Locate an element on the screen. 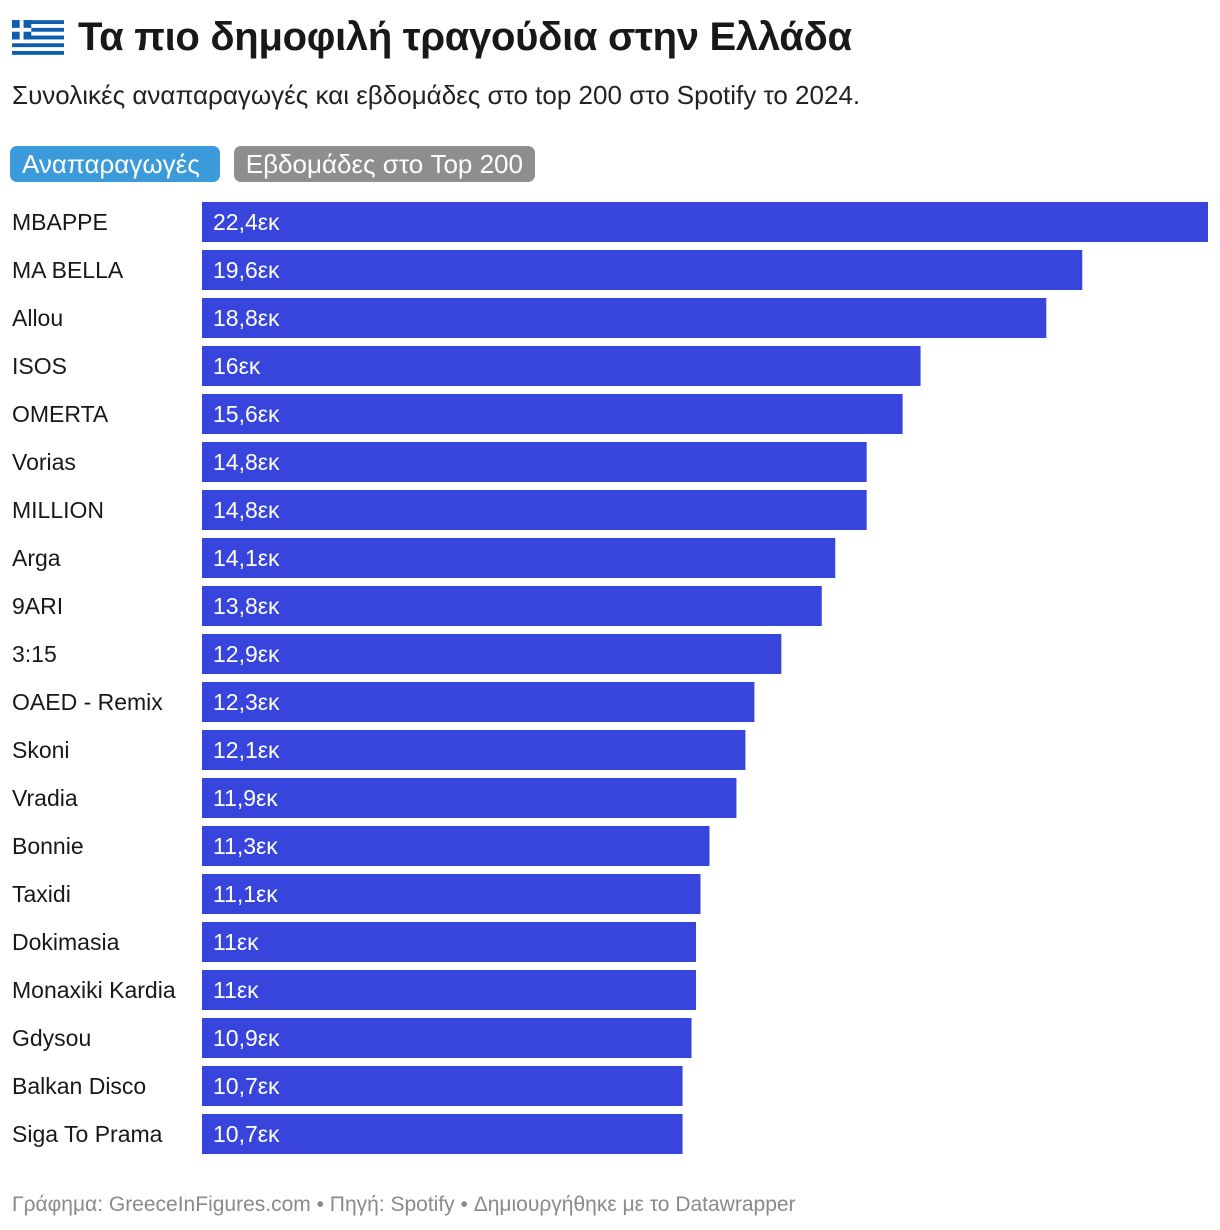 The image size is (1220, 1230). bar-value-label: 18,8εκ is located at coordinates (246, 318).